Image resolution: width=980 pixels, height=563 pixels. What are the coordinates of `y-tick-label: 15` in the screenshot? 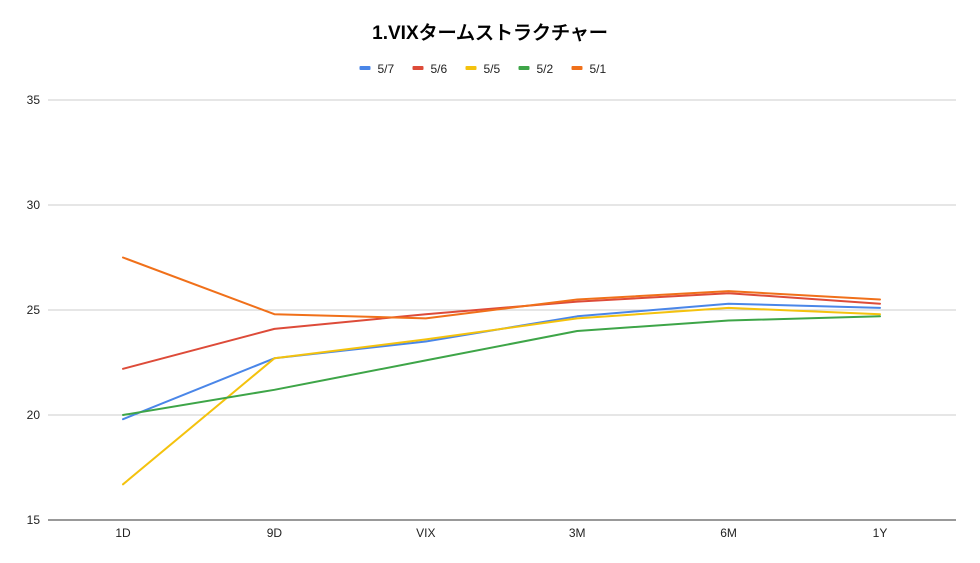 It's located at (34, 520).